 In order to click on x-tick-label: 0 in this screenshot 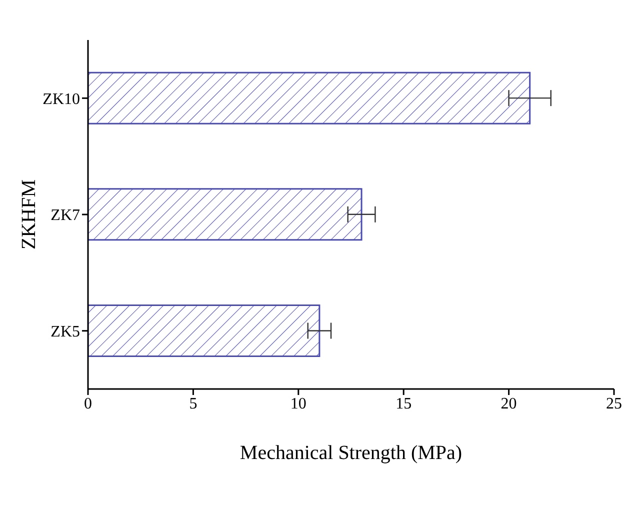, I will do `click(88, 403)`.